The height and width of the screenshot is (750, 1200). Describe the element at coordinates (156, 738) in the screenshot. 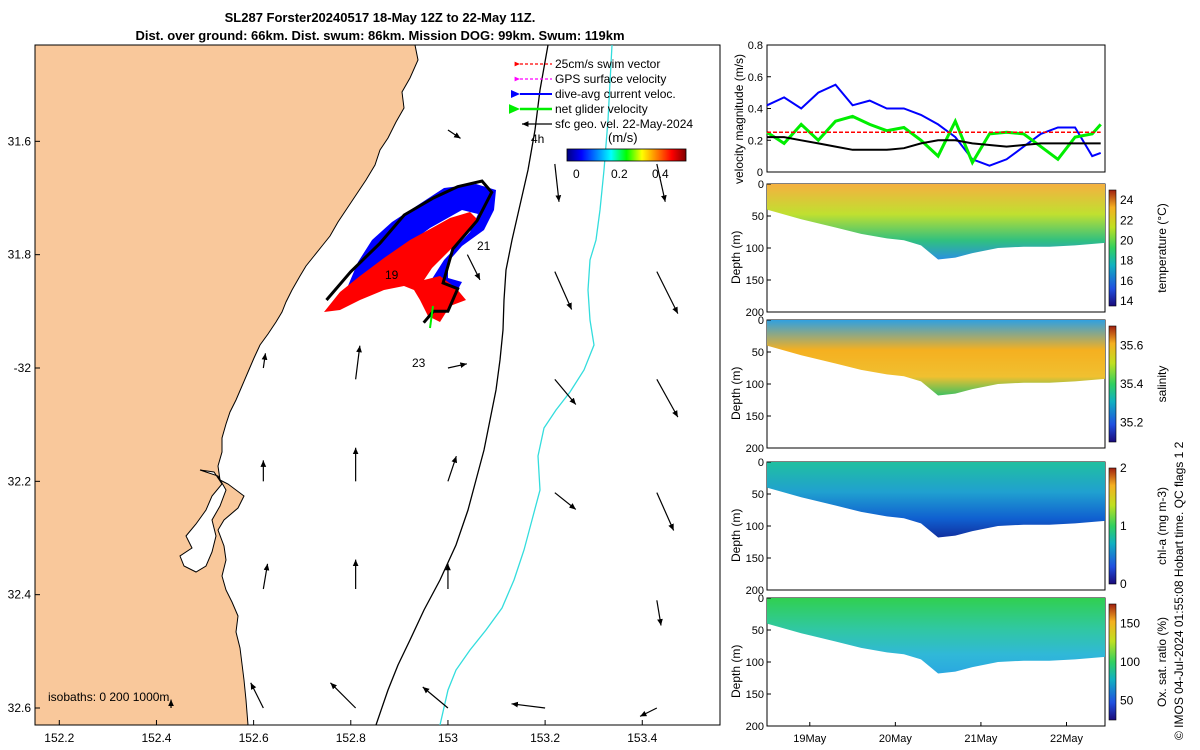

I see `map-x-ticklabel-1: 152.4` at that location.